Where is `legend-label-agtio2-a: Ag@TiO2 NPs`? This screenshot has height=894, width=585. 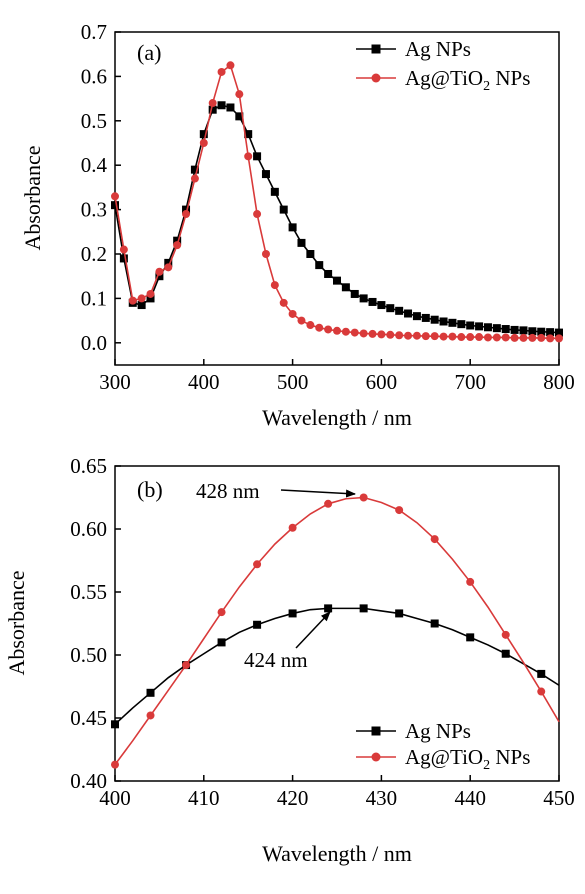
legend-label-agtio2-a: Ag@TiO2 NPs is located at coordinates (467, 80).